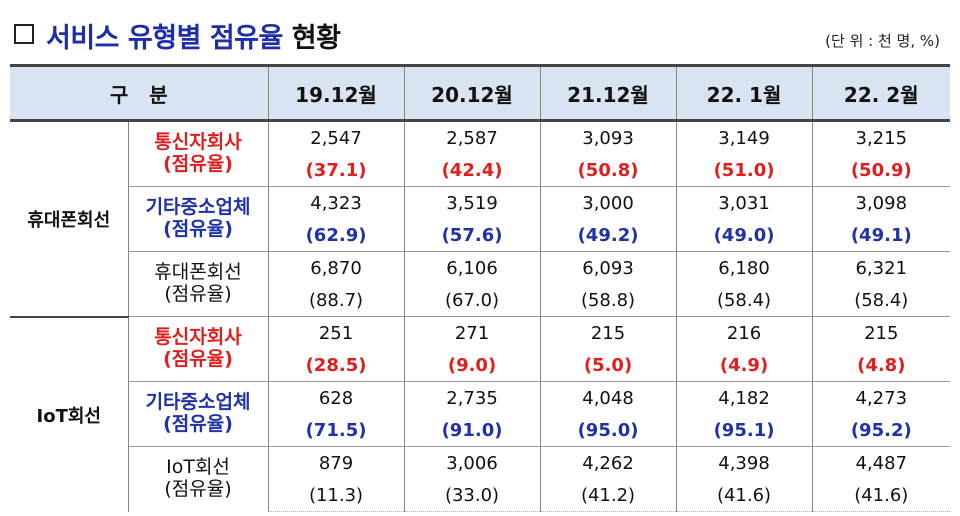 This screenshot has width=960, height=516. I want to click on value-cell: 2,547, so click(336, 137).